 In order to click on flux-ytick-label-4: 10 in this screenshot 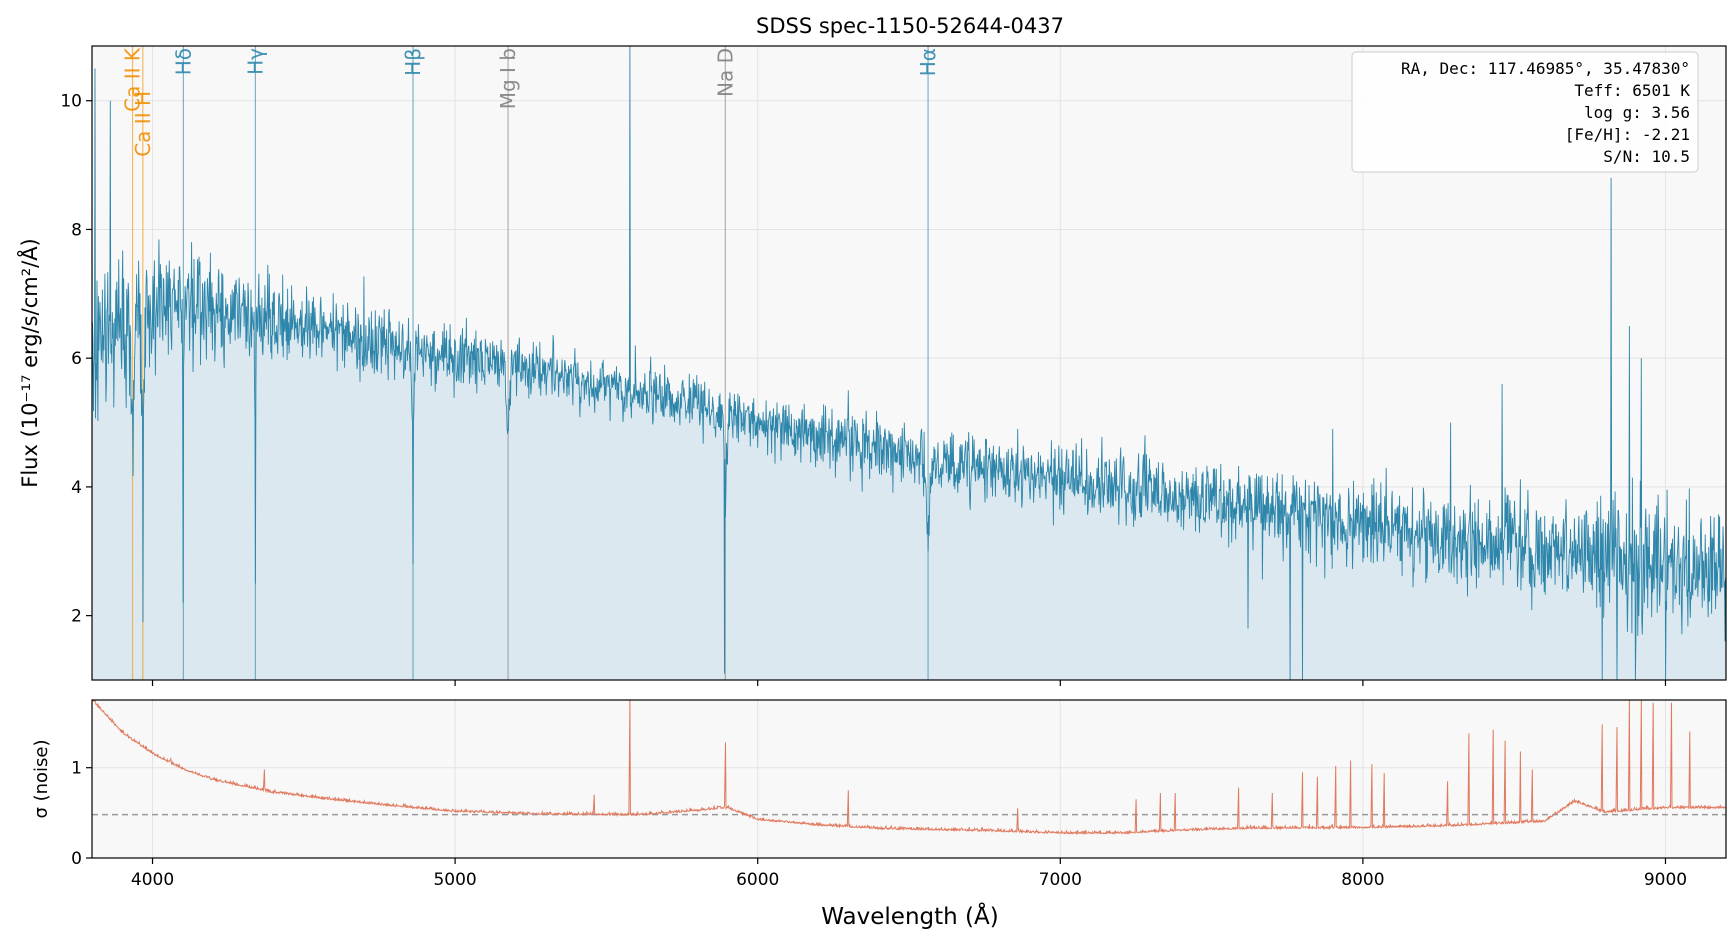, I will do `click(71, 102)`.